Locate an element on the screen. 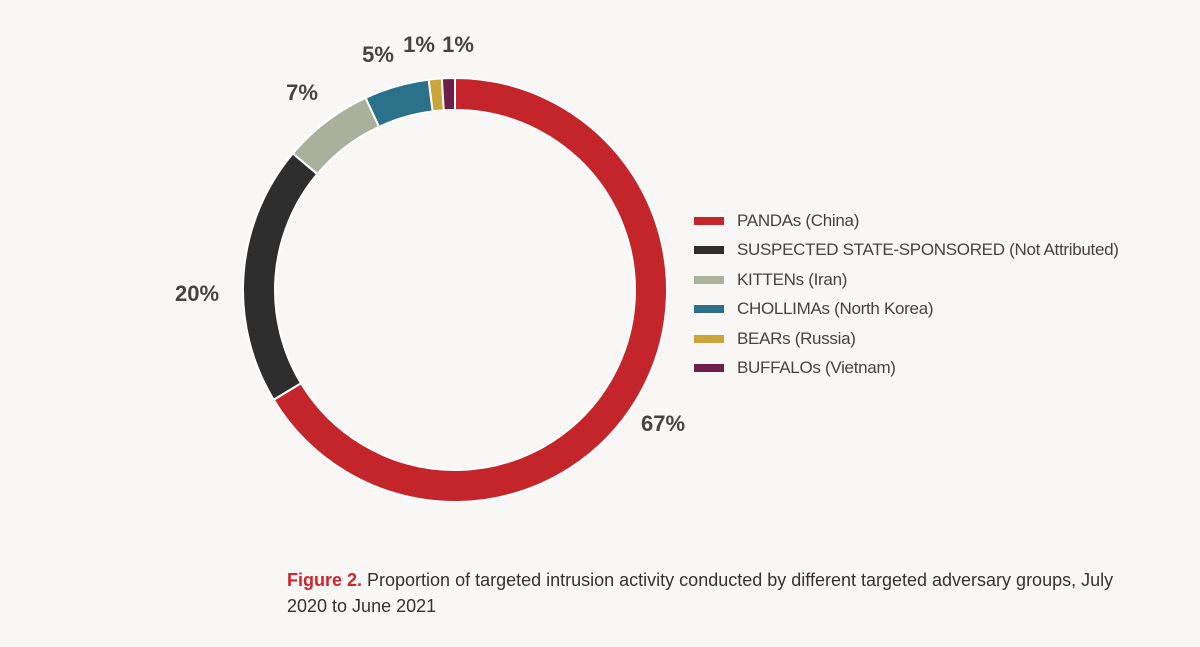 The width and height of the screenshot is (1200, 647). legend-item: BEARs (Russia) is located at coordinates (906, 339).